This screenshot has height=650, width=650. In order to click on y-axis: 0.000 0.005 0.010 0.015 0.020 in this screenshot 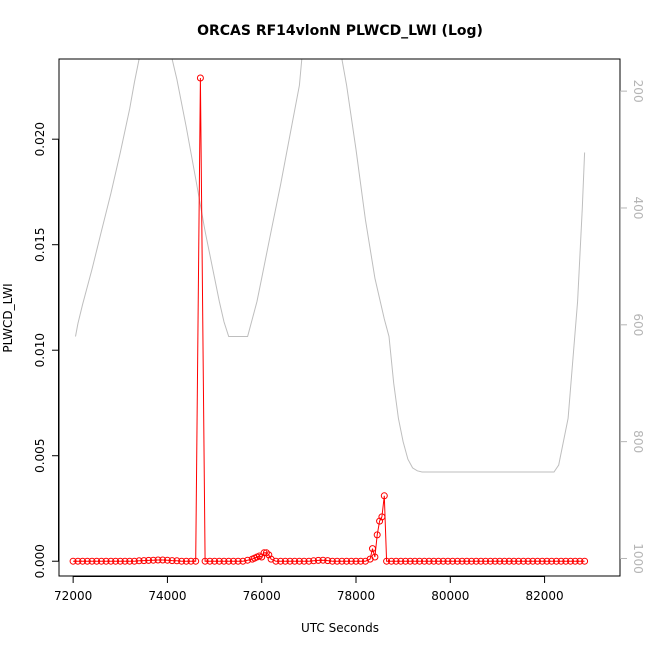, I will do `click(46, 350)`.